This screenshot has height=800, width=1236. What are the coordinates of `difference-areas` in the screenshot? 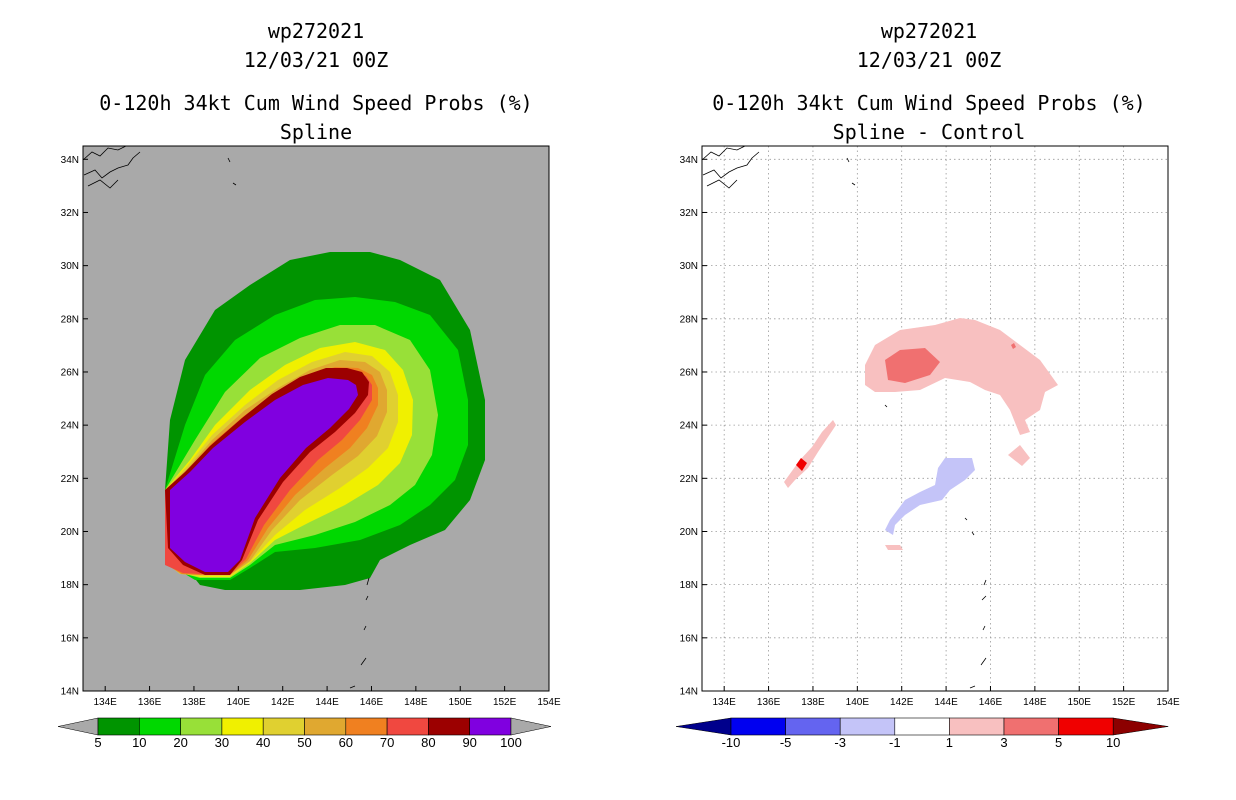 It's located at (921, 434).